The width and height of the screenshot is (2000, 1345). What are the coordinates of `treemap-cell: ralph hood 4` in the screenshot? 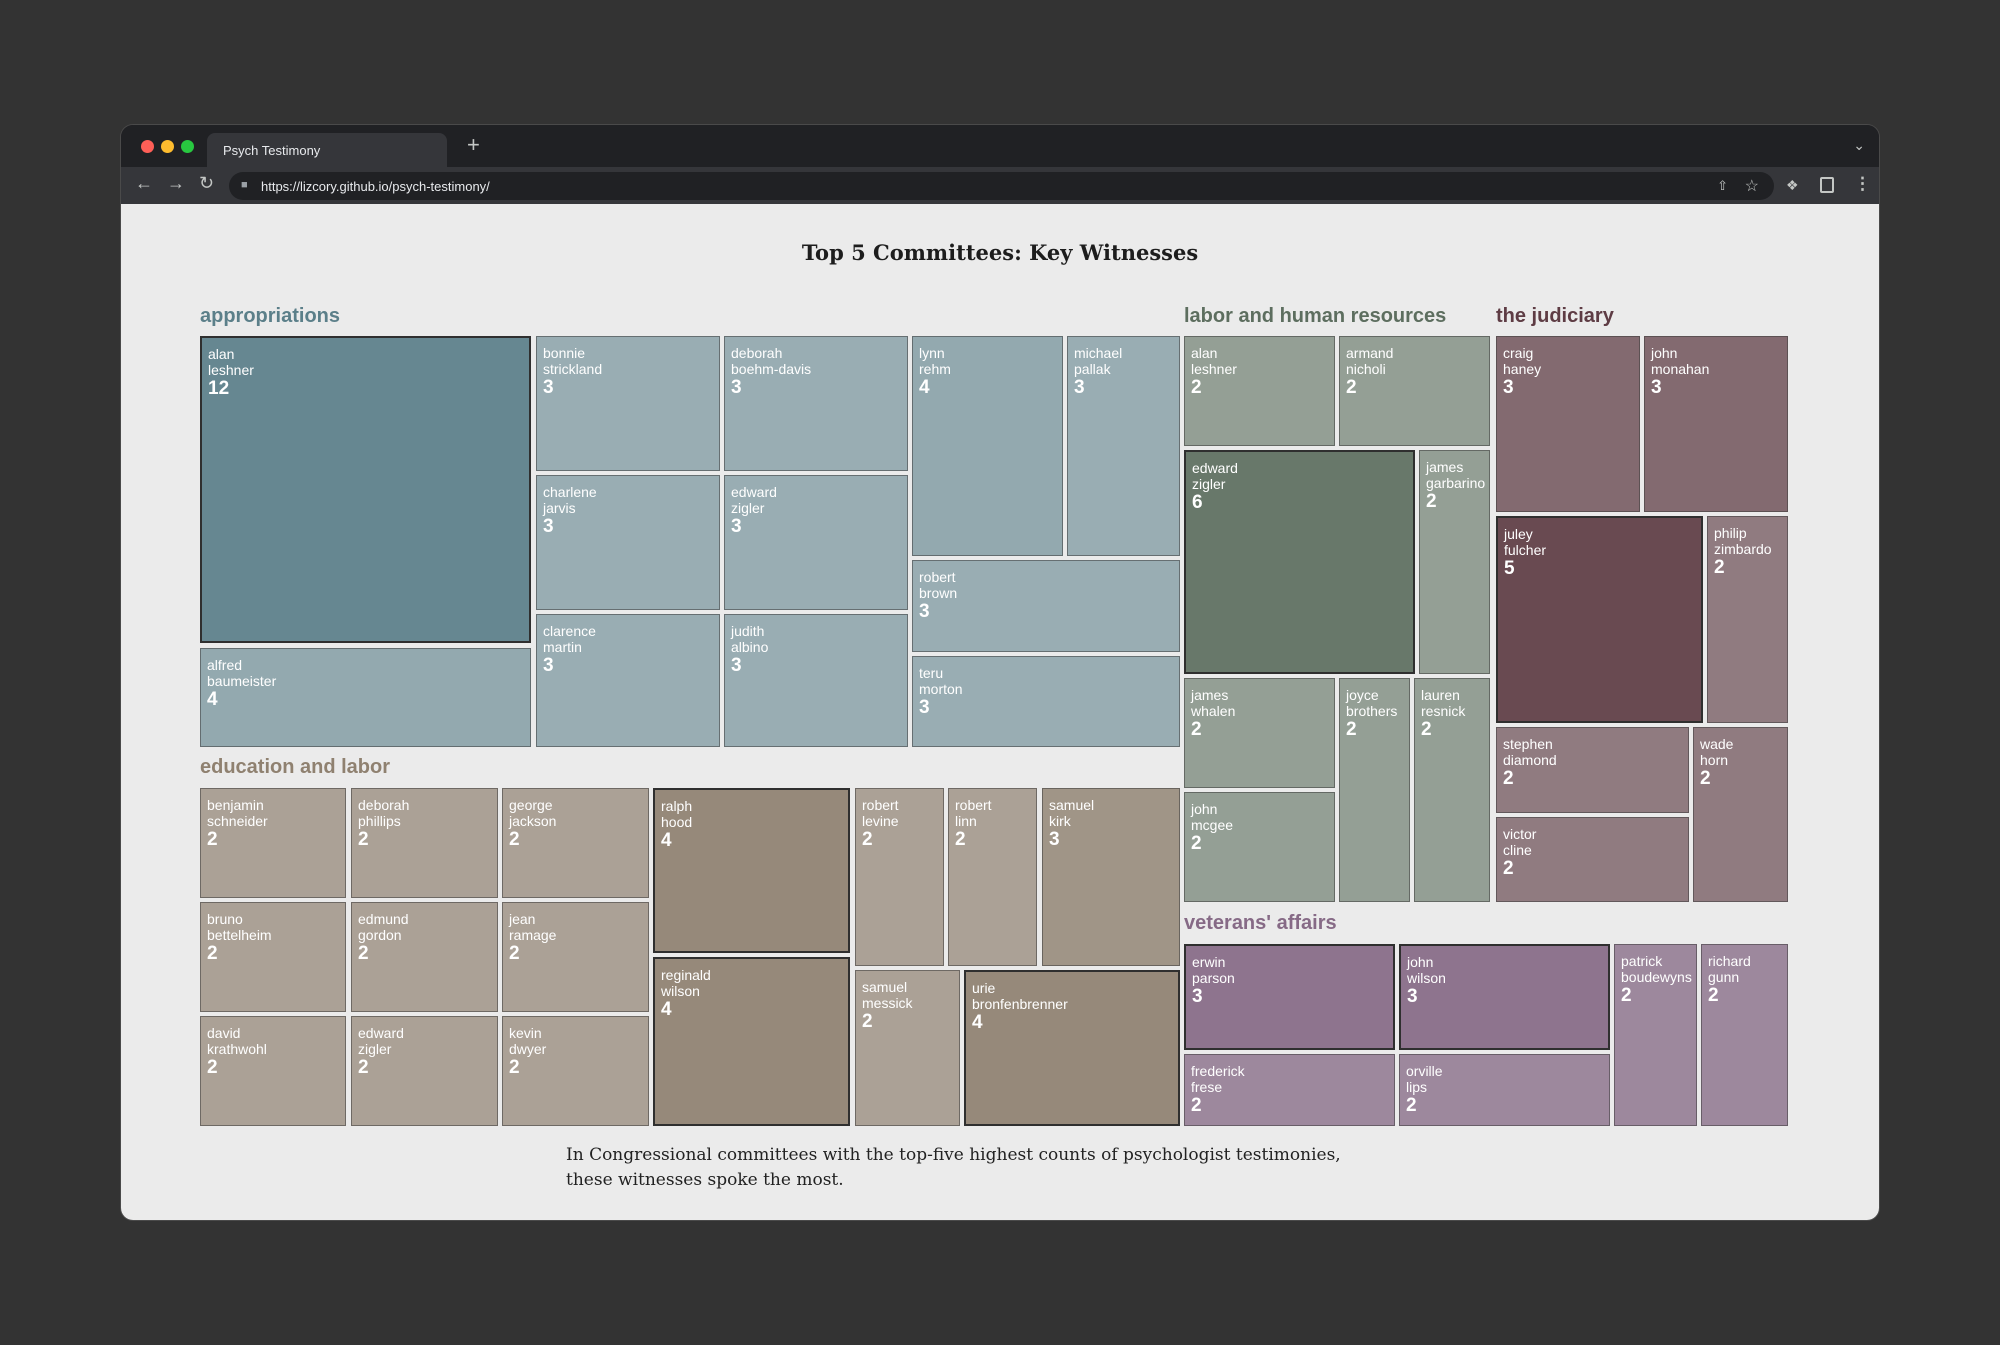 It's located at (751, 870).